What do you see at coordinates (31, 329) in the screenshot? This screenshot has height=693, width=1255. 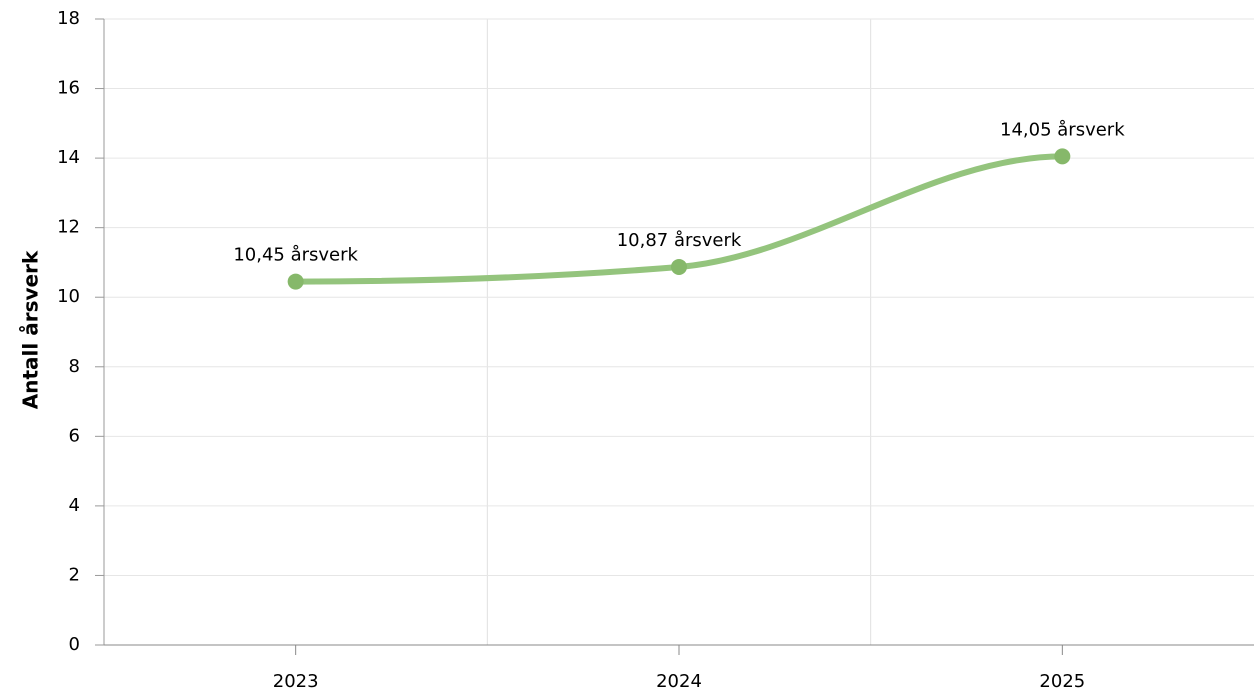 I see `y-axis-title: Antall årsverk` at bounding box center [31, 329].